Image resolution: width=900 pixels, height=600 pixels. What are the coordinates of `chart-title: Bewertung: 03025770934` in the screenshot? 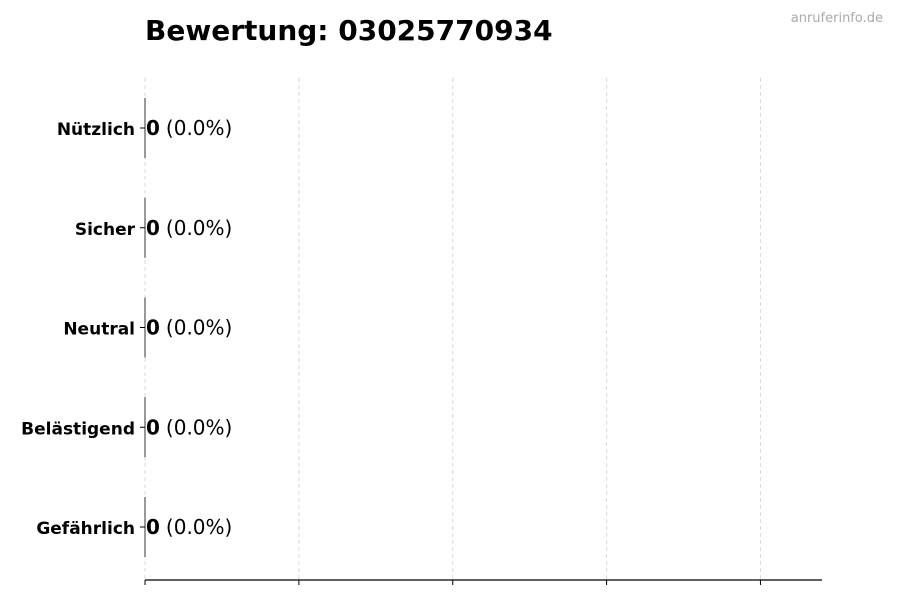 It's located at (349, 30).